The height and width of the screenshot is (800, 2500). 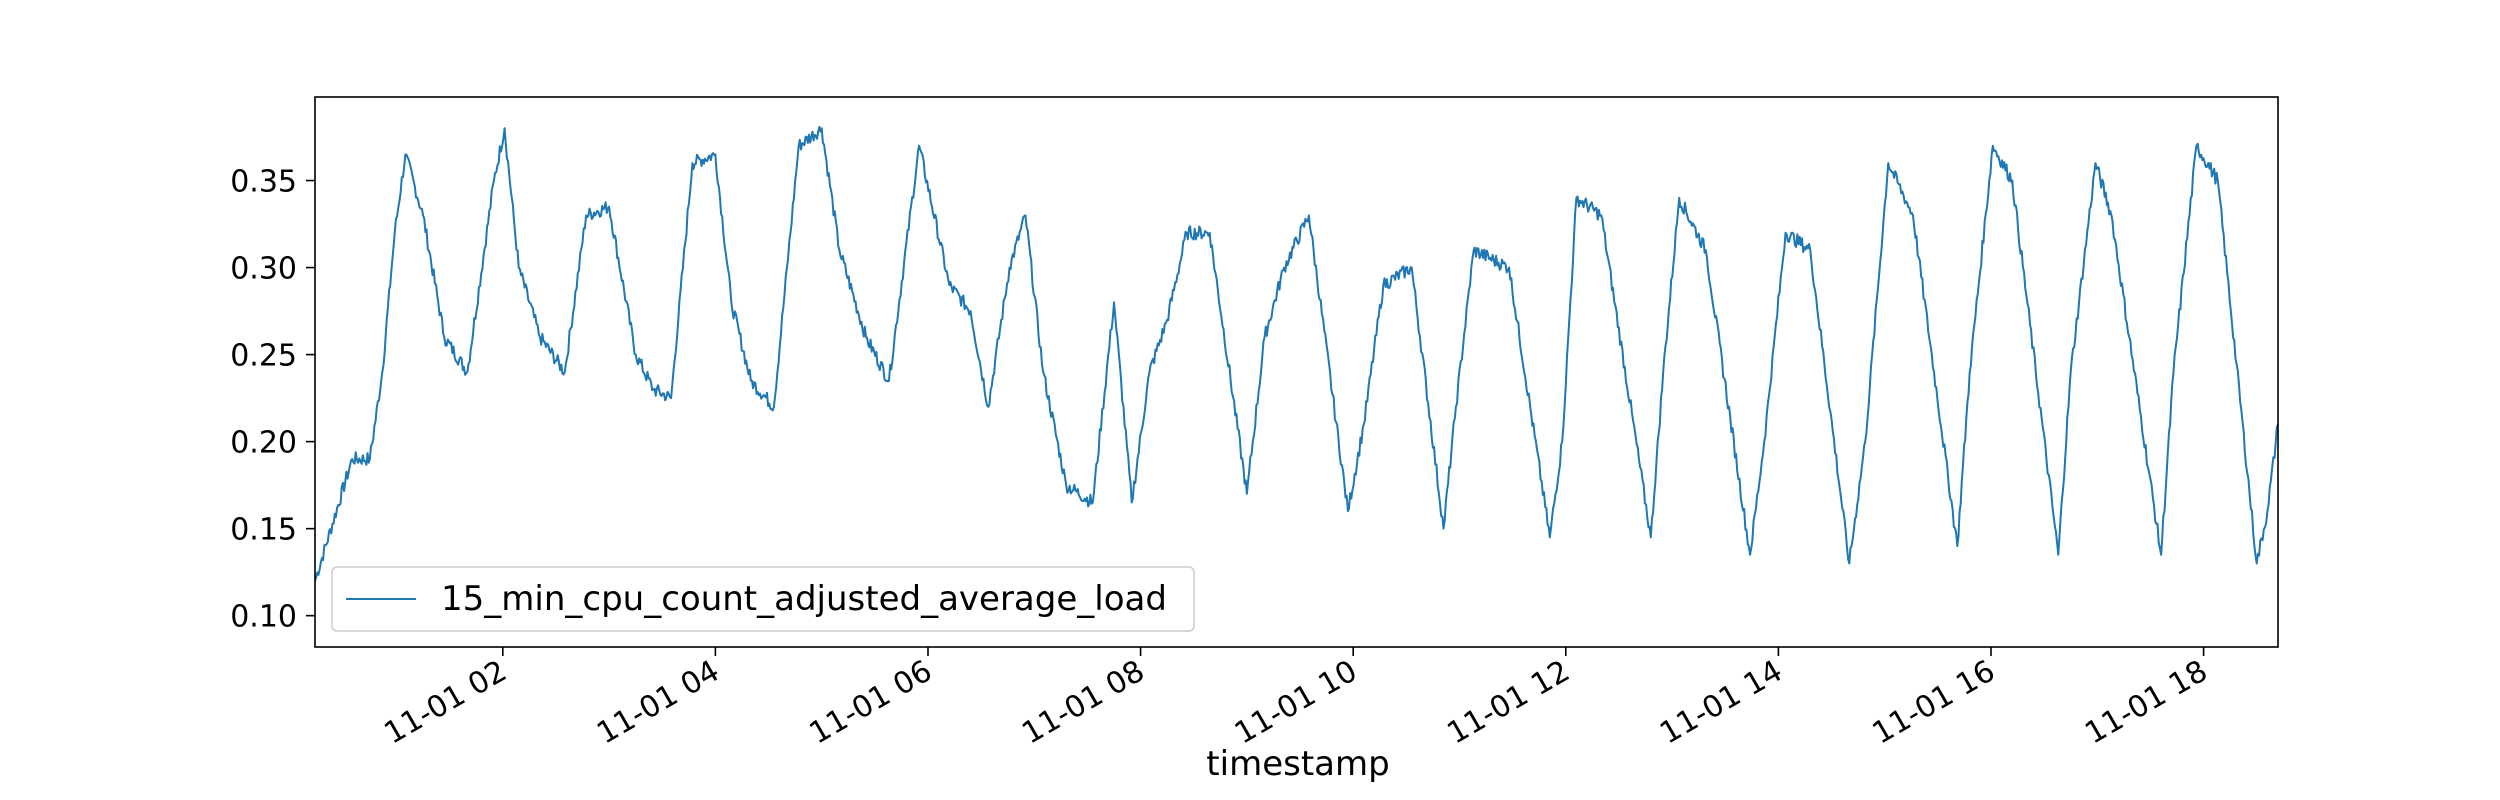 What do you see at coordinates (263, 182) in the screenshot?
I see `y-tick-label: 0.35` at bounding box center [263, 182].